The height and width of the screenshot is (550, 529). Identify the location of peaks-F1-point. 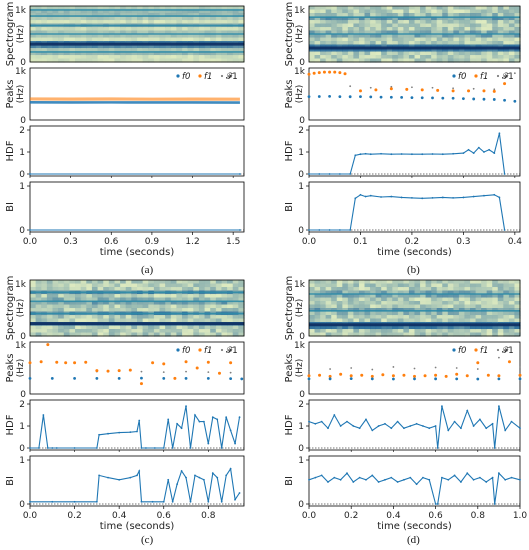
(435, 367).